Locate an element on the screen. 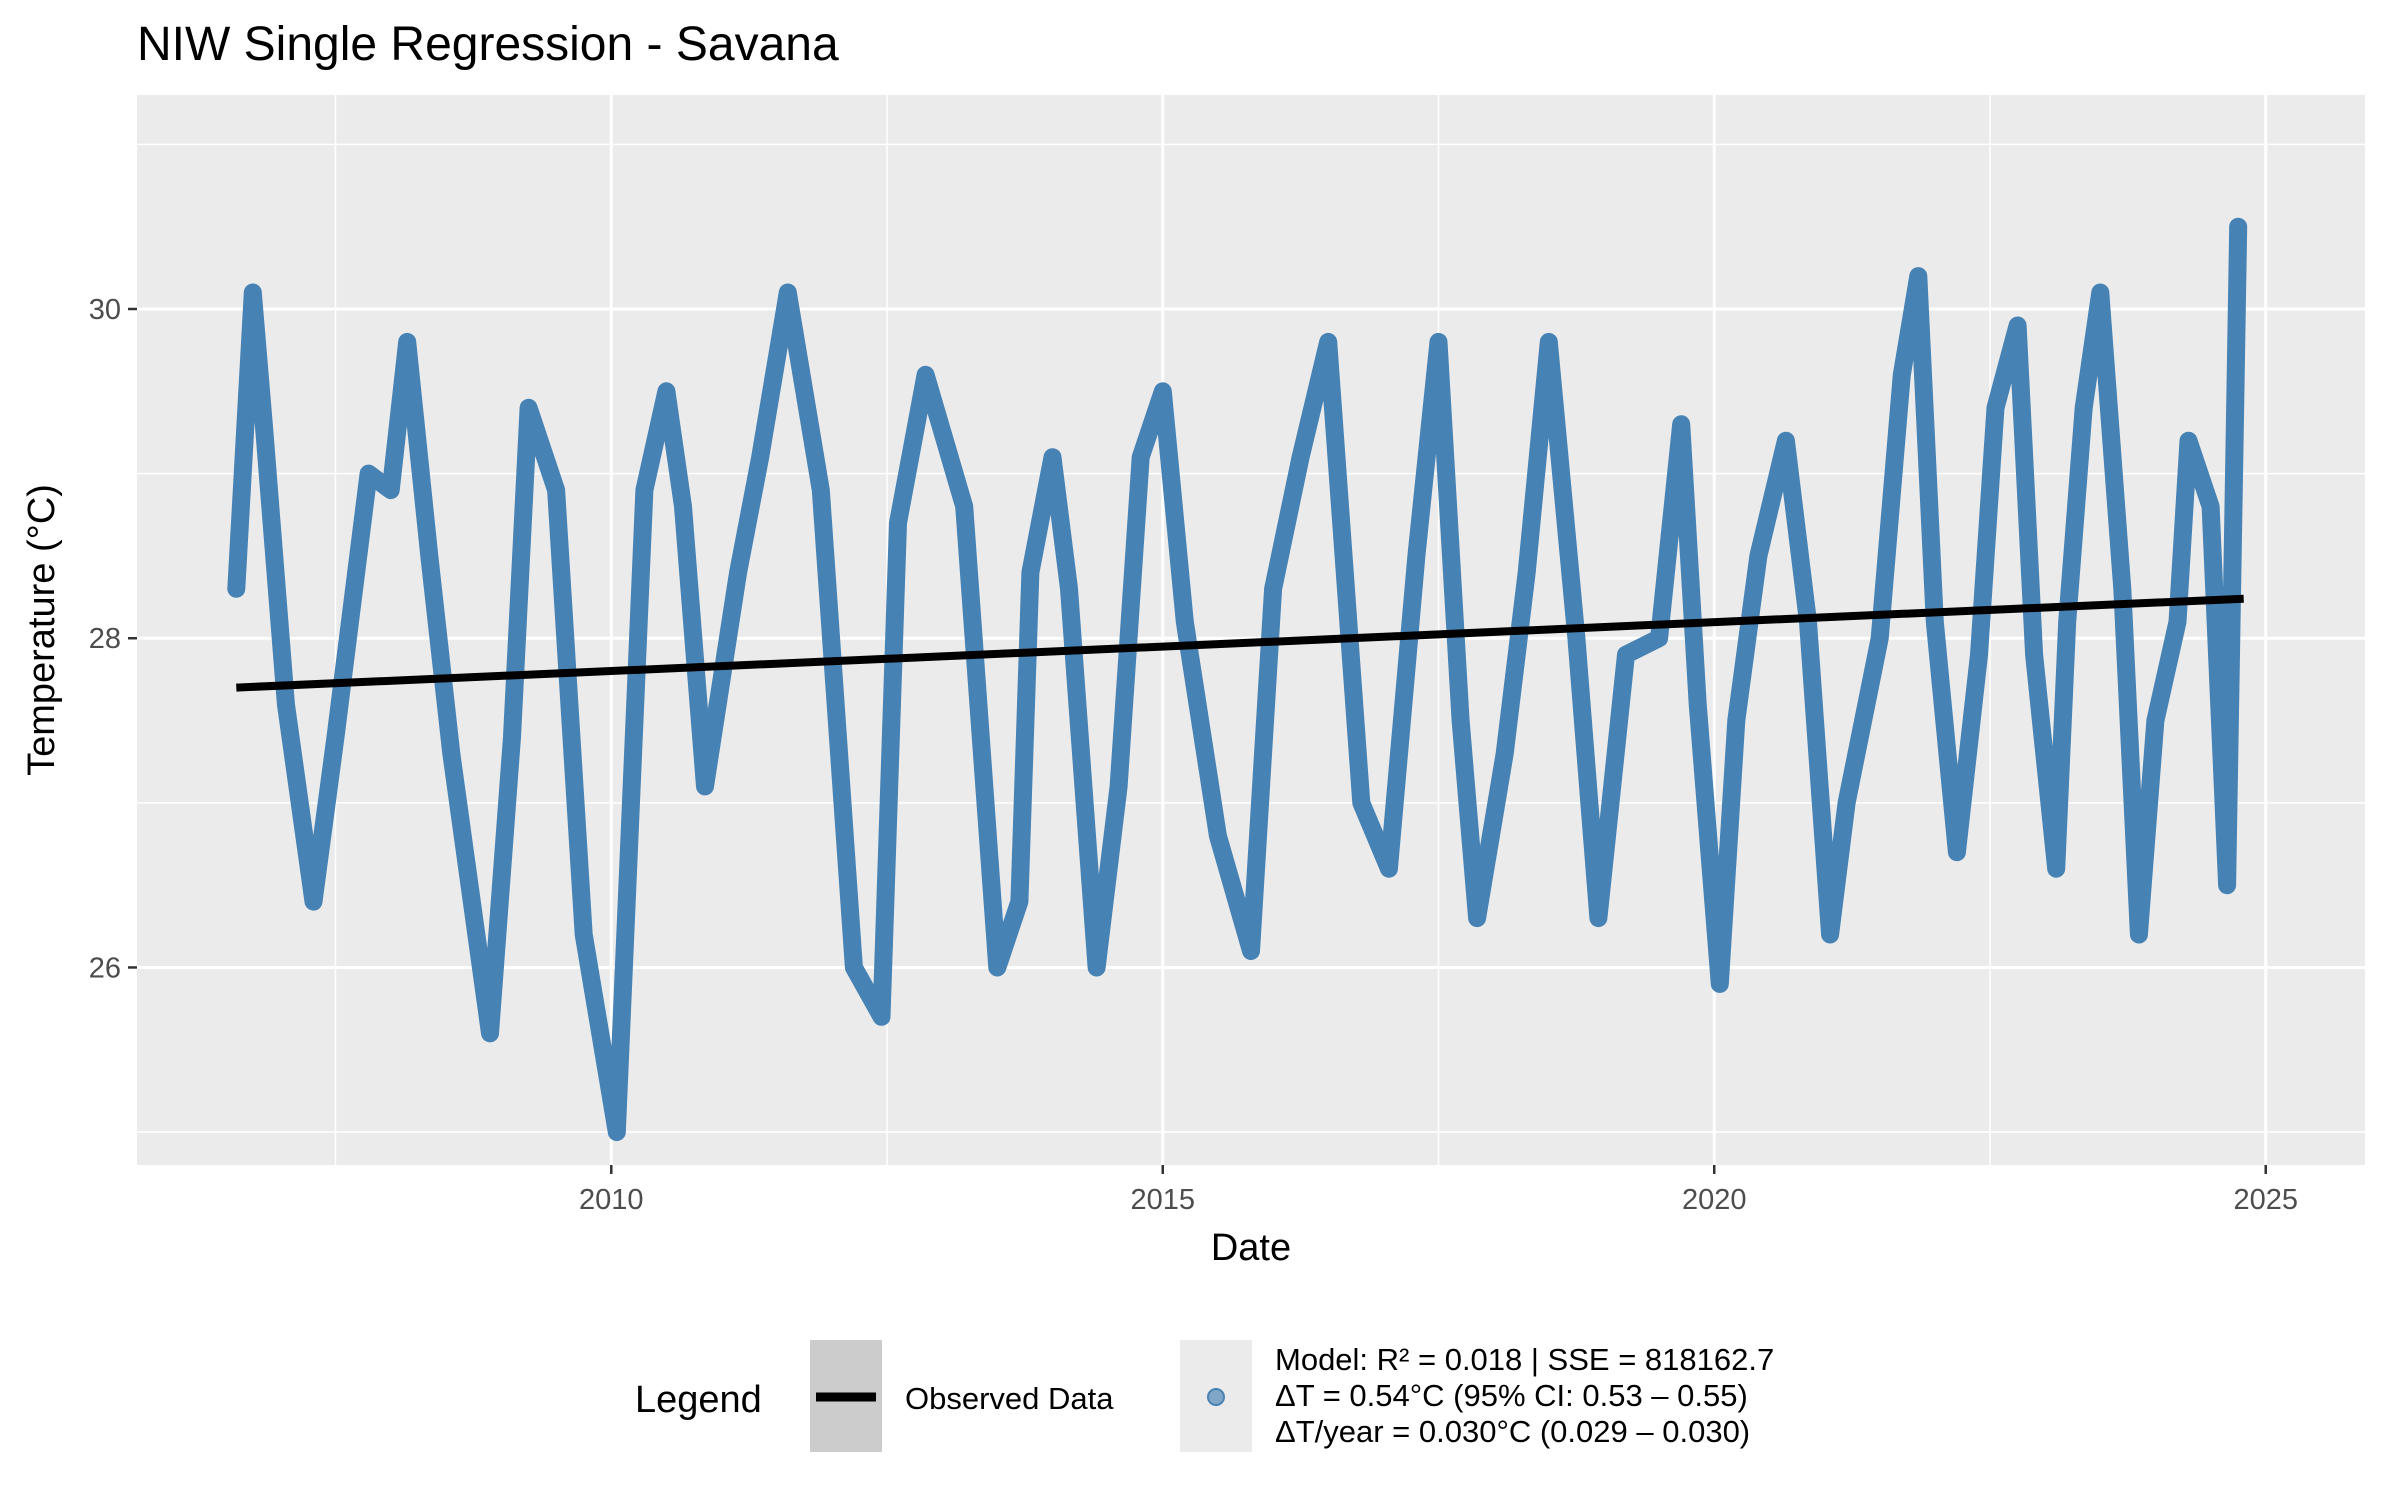 This screenshot has width=2400, height=1500. x-tick-label: 2010 is located at coordinates (611, 1200).